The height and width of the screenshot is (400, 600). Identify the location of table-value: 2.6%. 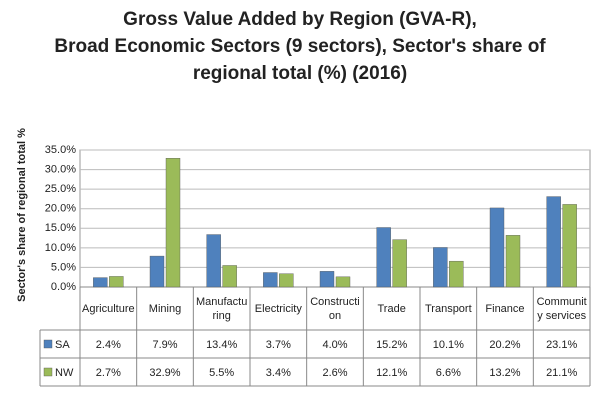
(334, 373).